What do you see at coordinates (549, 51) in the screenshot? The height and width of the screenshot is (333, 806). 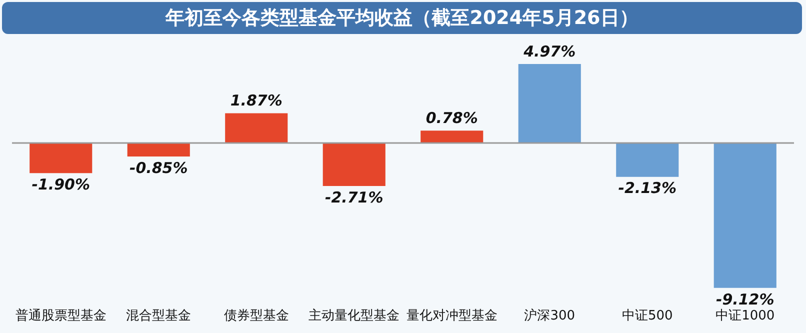 I see `data-label: 4.97%` at bounding box center [549, 51].